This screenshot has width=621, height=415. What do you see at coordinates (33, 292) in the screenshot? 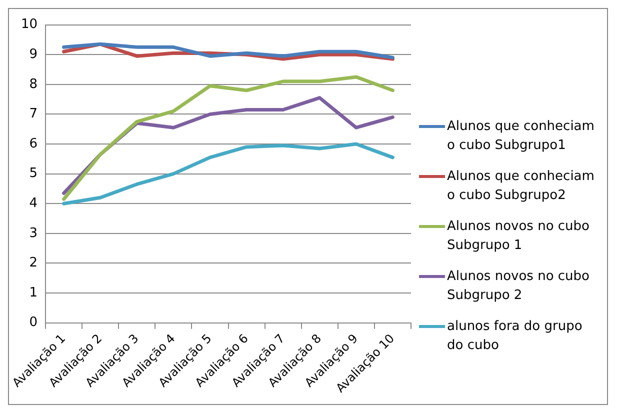
I see `y-tick-label: 1` at bounding box center [33, 292].